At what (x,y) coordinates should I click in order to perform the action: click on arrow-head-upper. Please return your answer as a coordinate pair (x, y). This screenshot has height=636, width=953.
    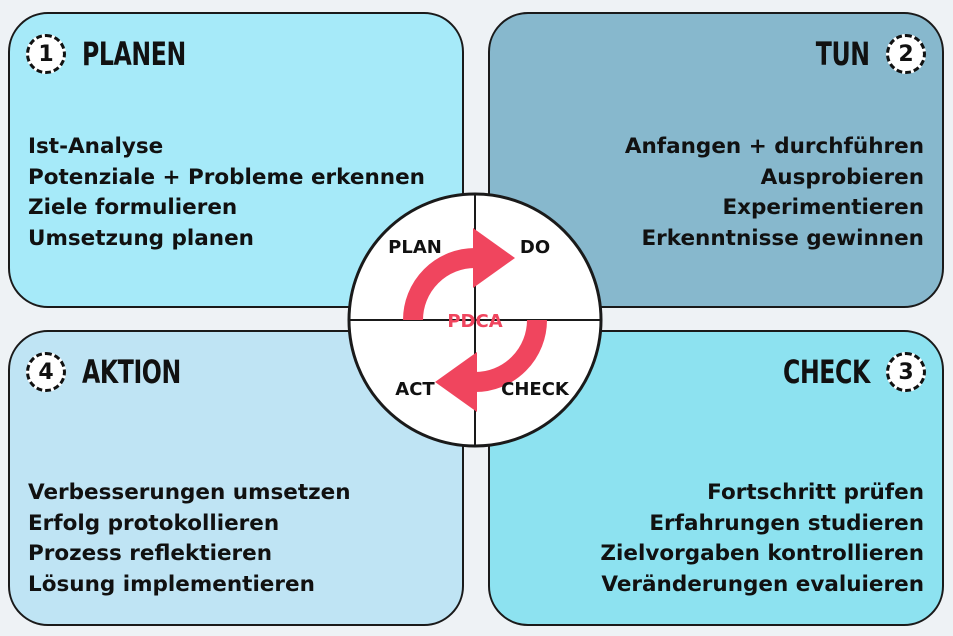
    Looking at the image, I should click on (494, 258).